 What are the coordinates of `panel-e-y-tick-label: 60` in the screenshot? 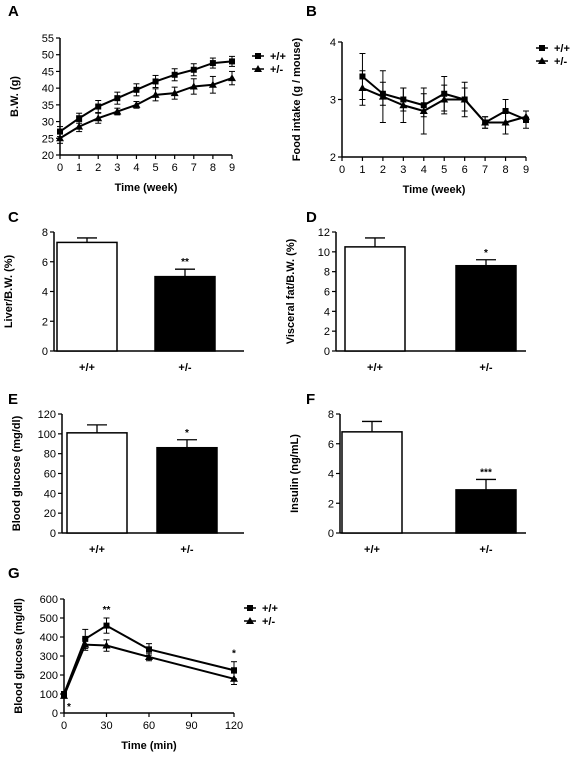 It's located at (50, 475).